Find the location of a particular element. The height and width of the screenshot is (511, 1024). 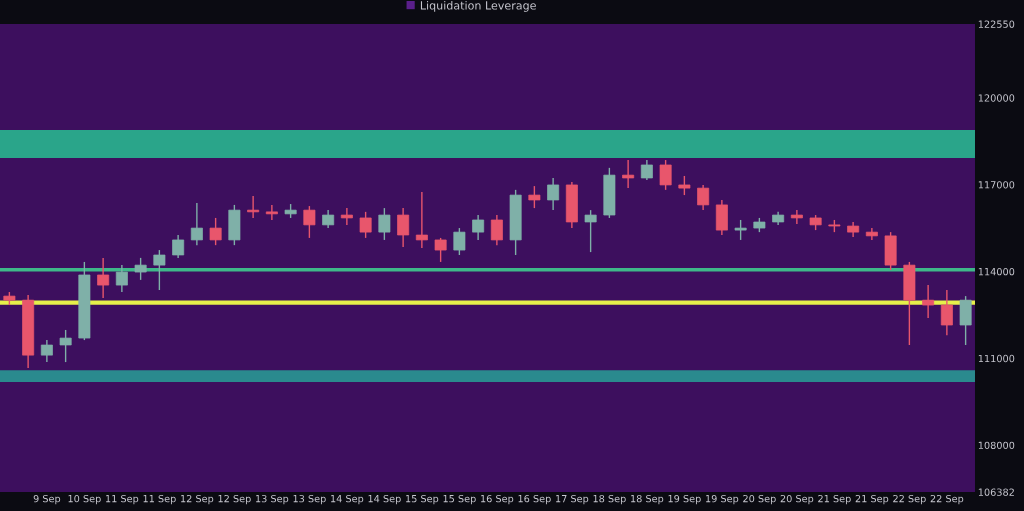

x-tick-label: 9 Sep is located at coordinates (47, 499).